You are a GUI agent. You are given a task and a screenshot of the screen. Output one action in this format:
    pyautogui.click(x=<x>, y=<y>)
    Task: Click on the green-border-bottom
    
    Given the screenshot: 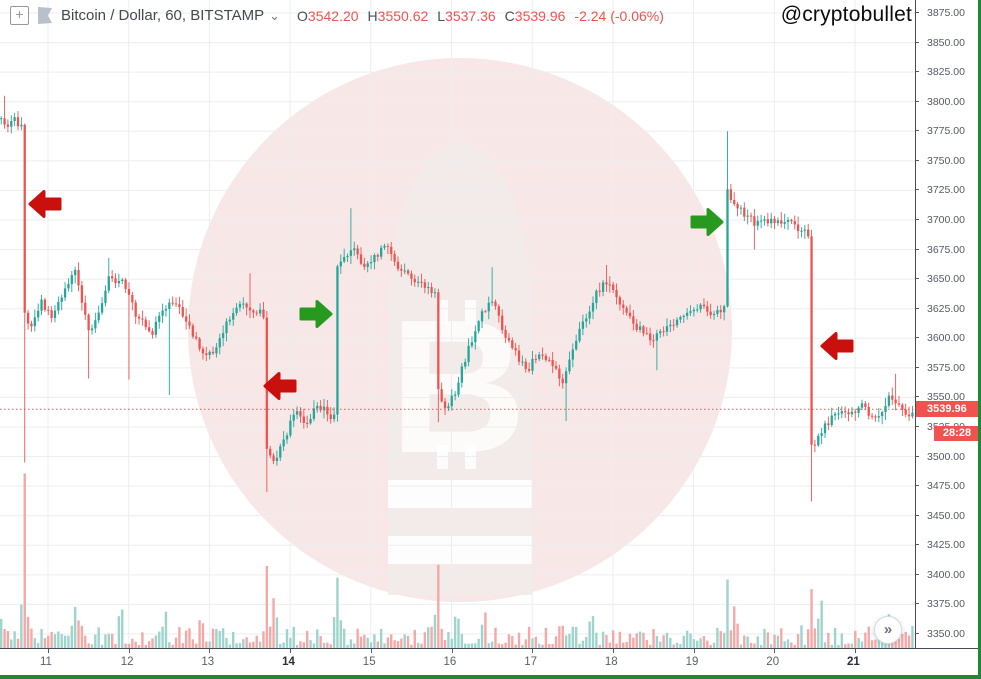 What is the action you would take?
    pyautogui.click(x=490, y=677)
    